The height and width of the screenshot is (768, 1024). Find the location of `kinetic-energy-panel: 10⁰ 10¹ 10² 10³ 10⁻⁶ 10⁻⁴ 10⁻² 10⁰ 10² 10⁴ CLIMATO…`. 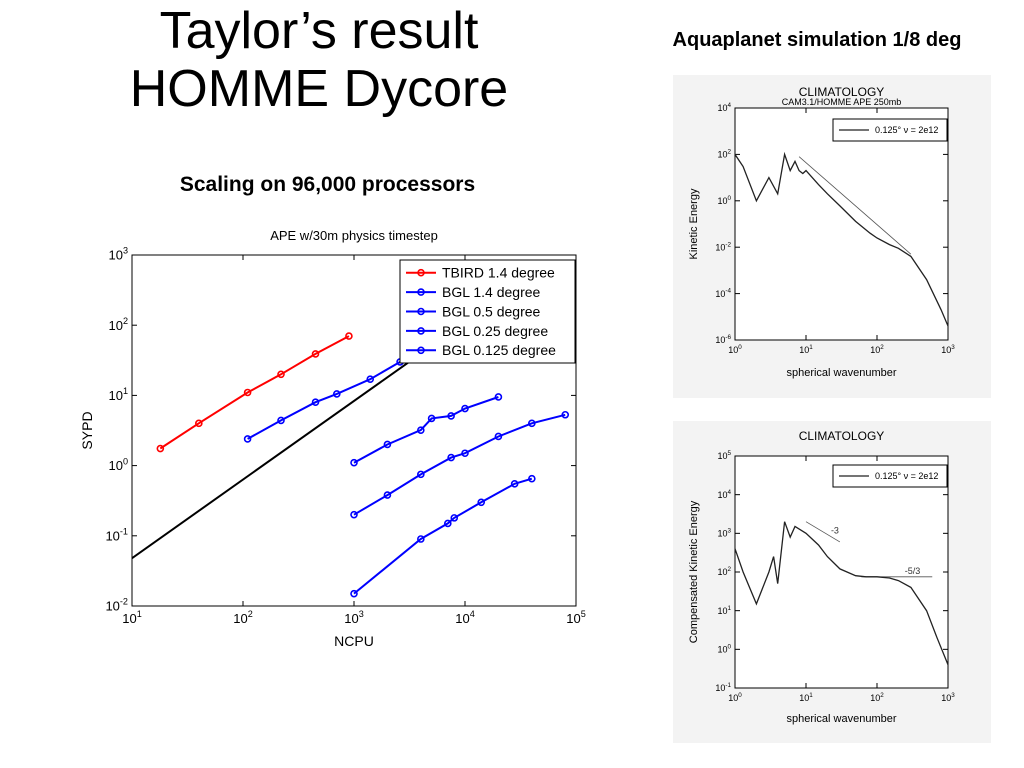

kinetic-energy-panel: 10⁰ 10¹ 10² 10³ 10⁻⁶ 10⁻⁴ 10⁻² 10⁰ 10² 10⁴ CLIMATO… is located at coordinates (832, 236).